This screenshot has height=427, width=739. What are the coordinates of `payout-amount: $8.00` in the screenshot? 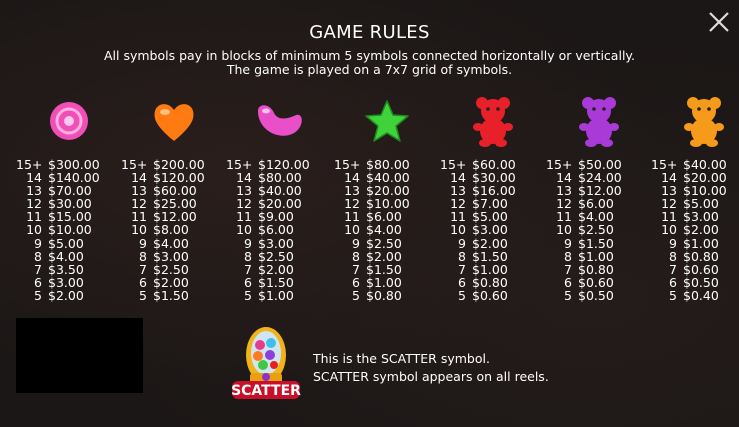 It's located at (171, 230).